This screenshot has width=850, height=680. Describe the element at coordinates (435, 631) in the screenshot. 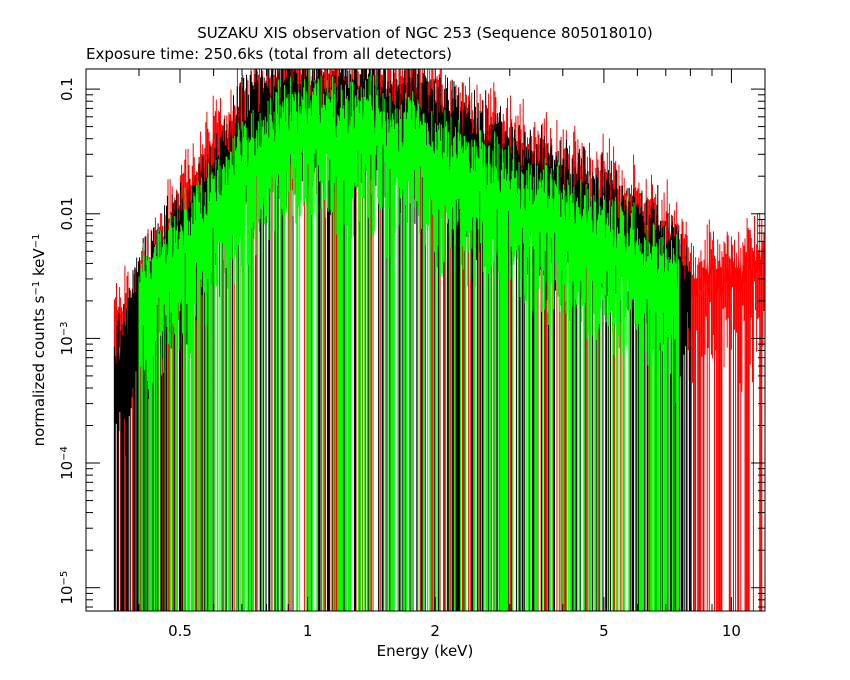

I see `x-tick-label: 2` at that location.